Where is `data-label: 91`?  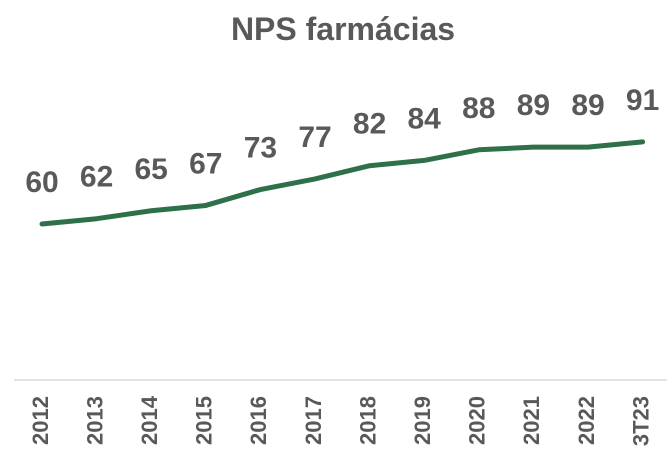
data-label: 91 is located at coordinates (642, 100).